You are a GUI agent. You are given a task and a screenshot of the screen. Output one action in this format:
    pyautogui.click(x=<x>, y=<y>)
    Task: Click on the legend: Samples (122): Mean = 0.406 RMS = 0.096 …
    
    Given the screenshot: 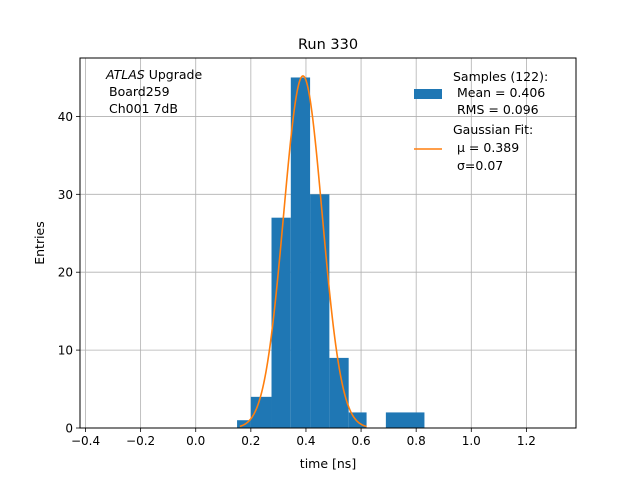 What is the action you would take?
    pyautogui.click(x=481, y=121)
    